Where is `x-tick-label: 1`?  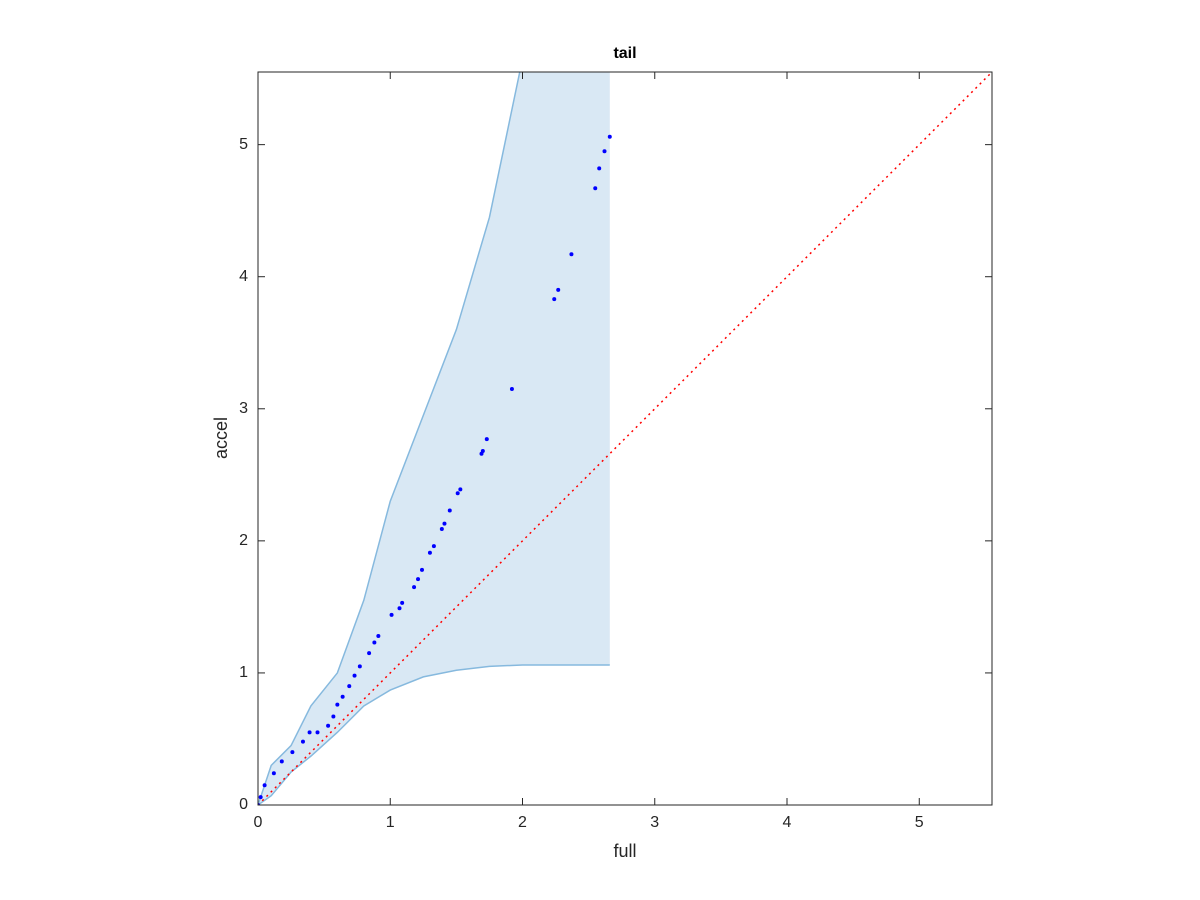
x-tick-label: 1 is located at coordinates (390, 822).